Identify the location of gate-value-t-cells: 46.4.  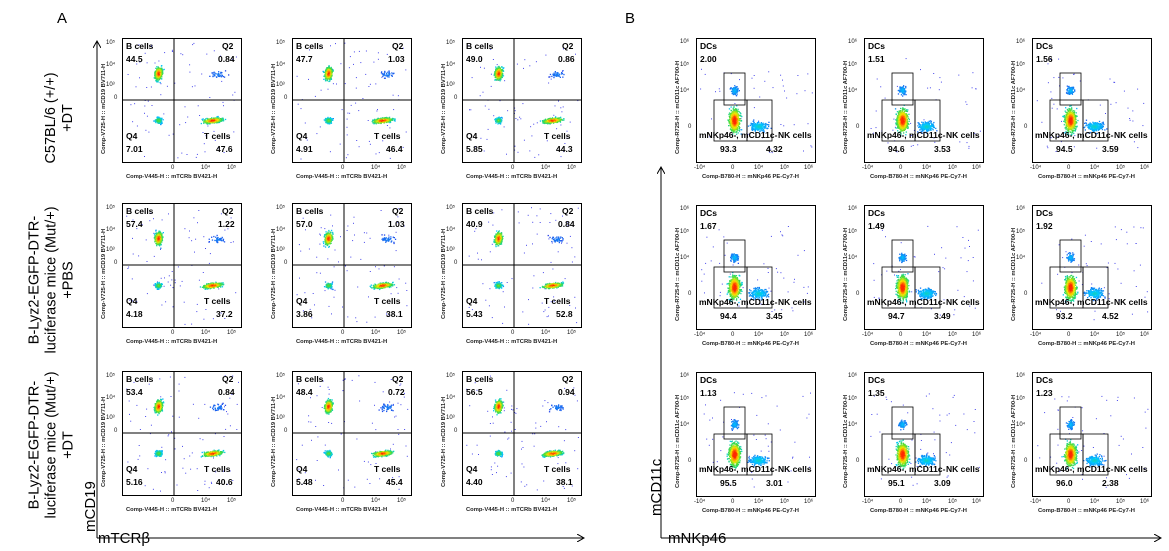
(394, 149).